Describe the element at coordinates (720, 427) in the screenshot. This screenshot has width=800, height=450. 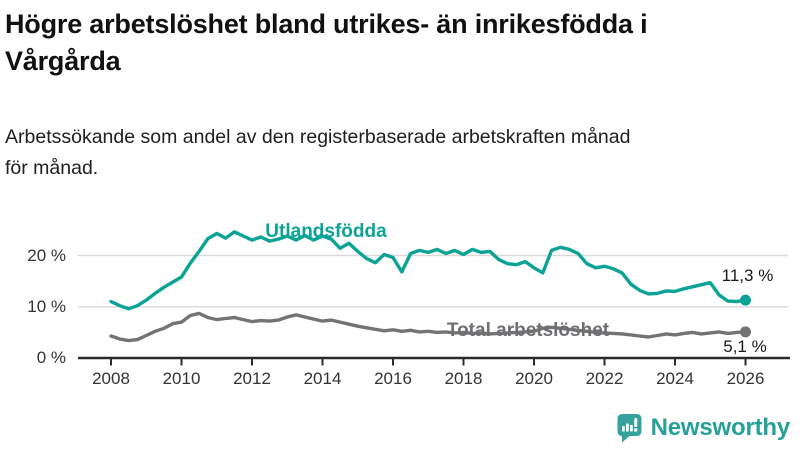
I see `newsworthy-logo-text: Newsworthy` at that location.